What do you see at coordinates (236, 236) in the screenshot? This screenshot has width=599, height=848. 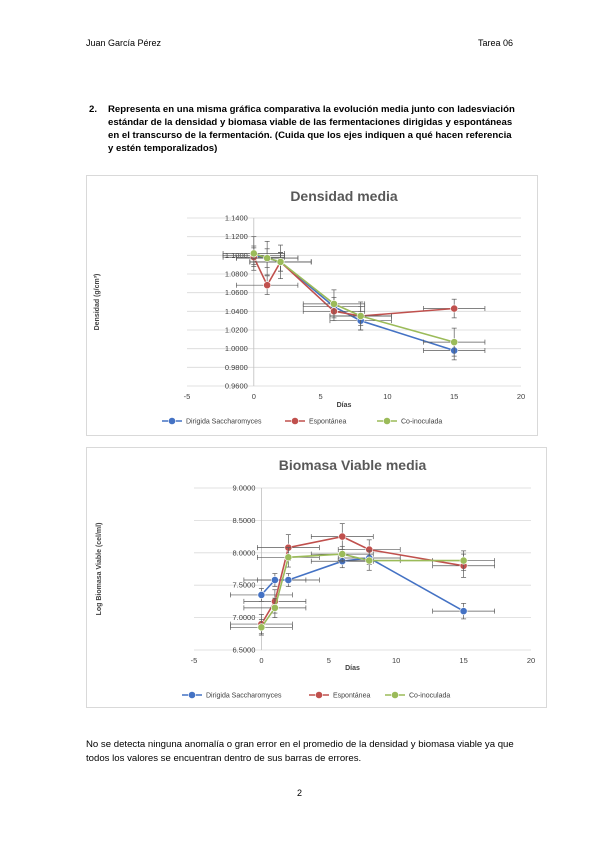 I see `y-tick-label: 1.1200` at bounding box center [236, 236].